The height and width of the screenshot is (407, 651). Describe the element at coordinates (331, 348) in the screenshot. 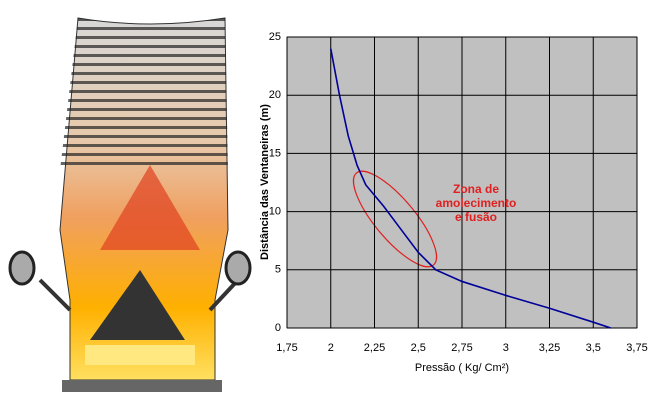

I see `x-tick-label: 2` at that location.